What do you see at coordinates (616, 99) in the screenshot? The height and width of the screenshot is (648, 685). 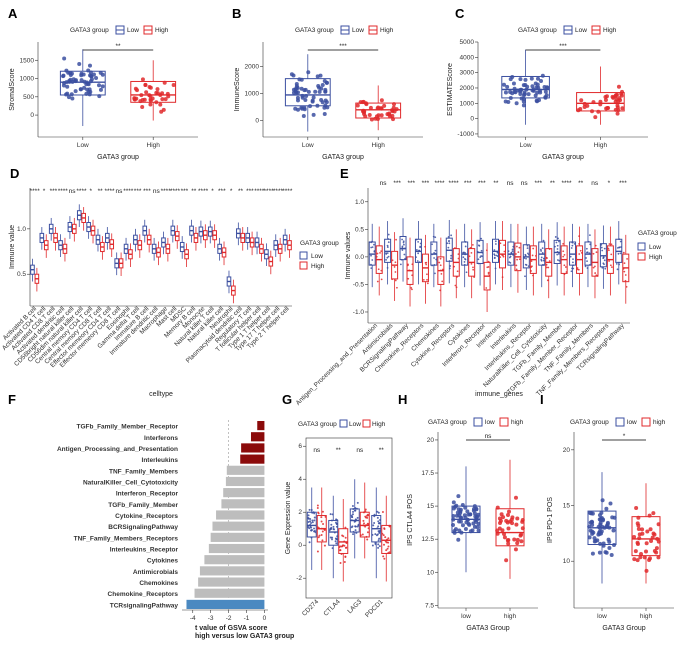 I see `panel-c-high-point` at bounding box center [616, 99].